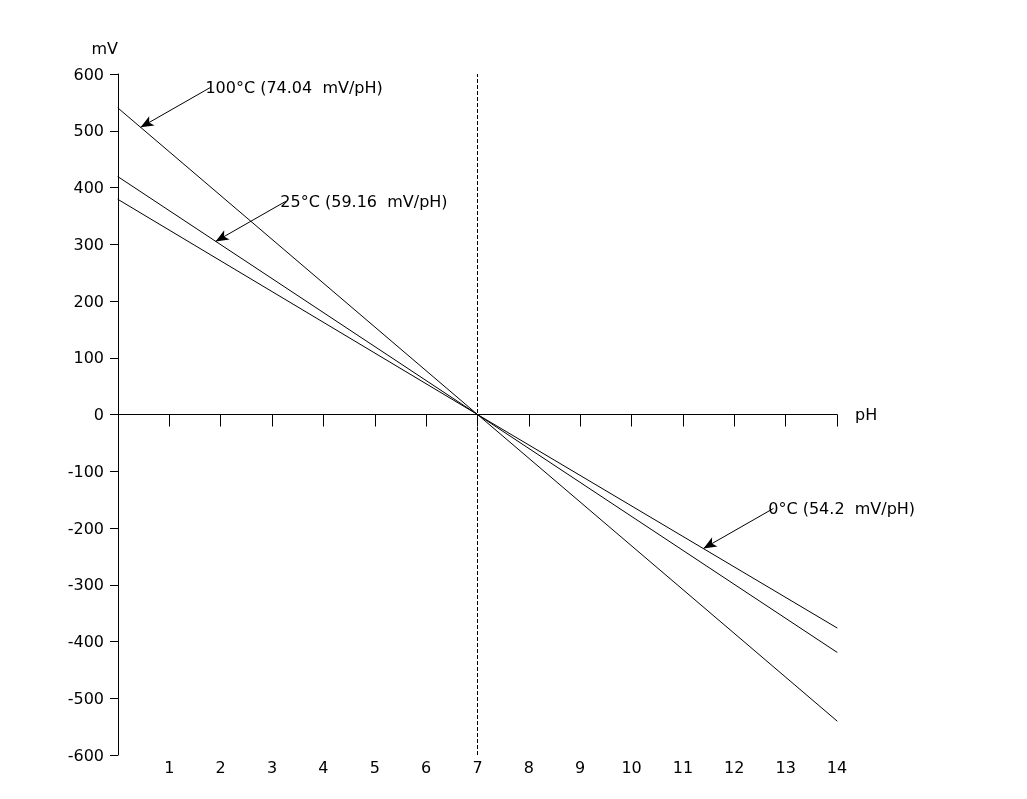 The height and width of the screenshot is (799, 1027). Describe the element at coordinates (88, 244) in the screenshot. I see `y-tick-label: 300` at that location.